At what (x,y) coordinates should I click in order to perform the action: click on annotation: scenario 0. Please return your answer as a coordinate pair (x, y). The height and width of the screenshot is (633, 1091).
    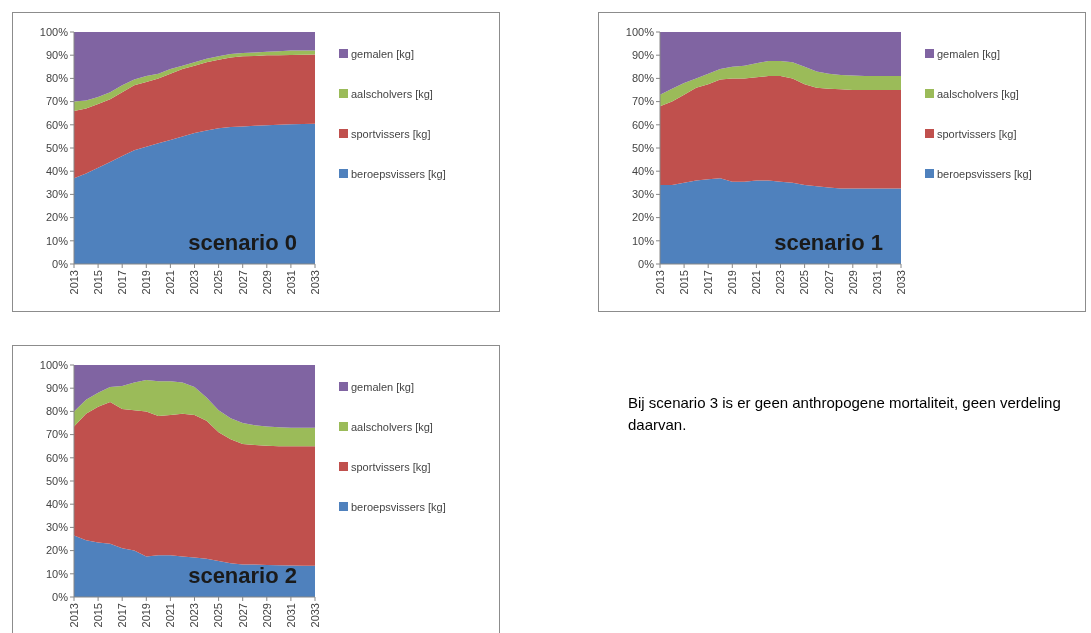
    Looking at the image, I should click on (242, 242).